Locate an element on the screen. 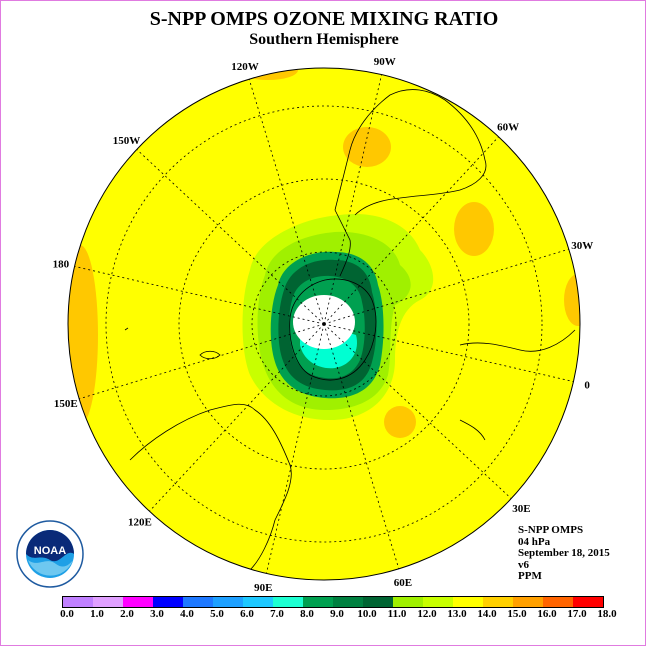  colorbar-tick-label: 15.0 is located at coordinates (517, 614).